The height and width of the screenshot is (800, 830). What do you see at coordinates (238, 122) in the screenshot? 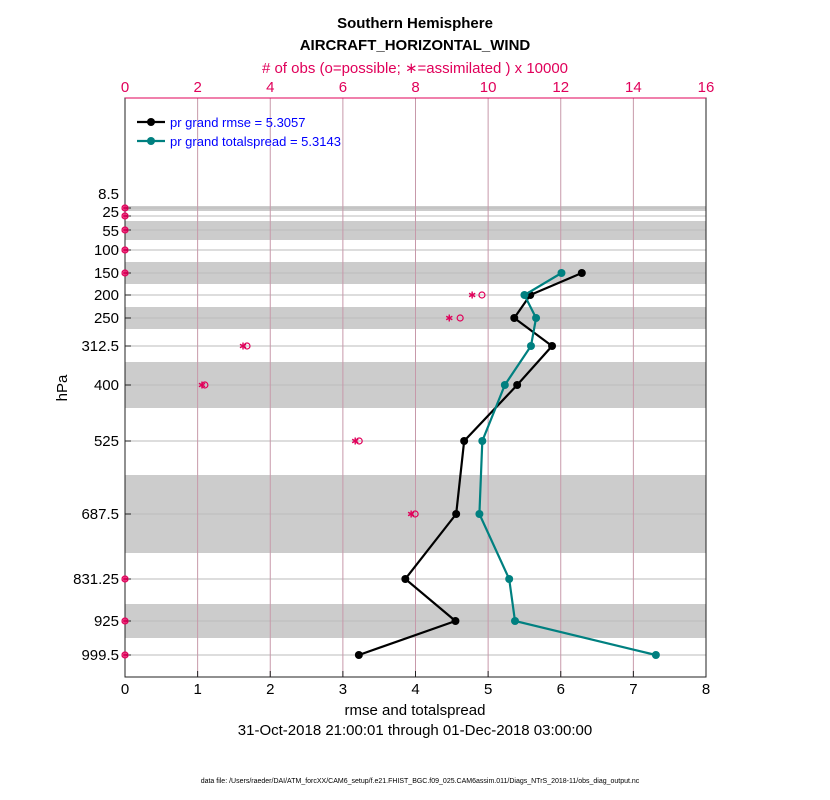
I see `legend-label-0: pr grand rmse = 5.3057` at bounding box center [238, 122].